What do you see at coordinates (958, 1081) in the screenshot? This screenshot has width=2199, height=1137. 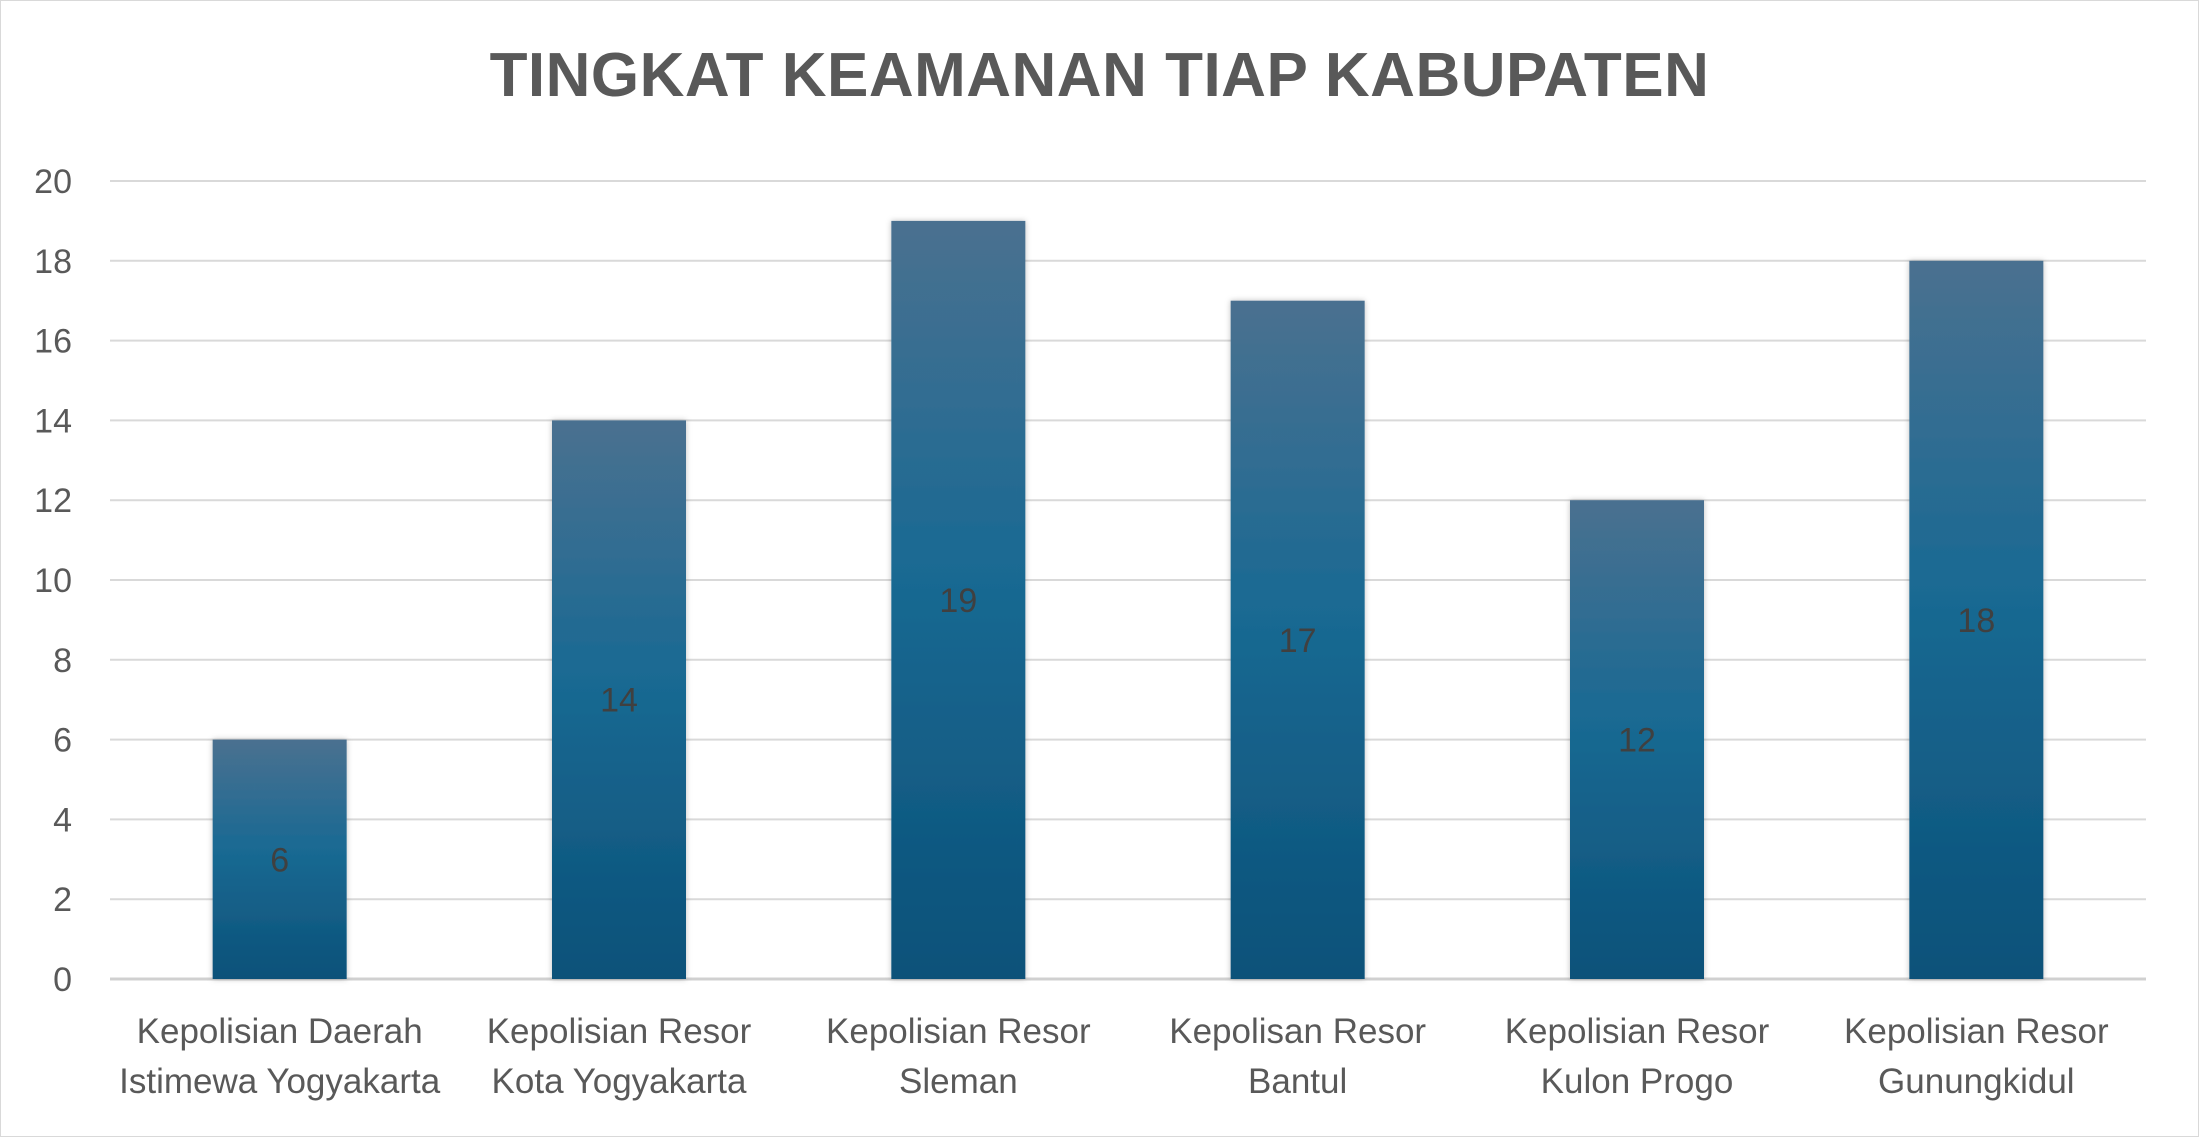 I see `category-label: Sleman` at bounding box center [958, 1081].